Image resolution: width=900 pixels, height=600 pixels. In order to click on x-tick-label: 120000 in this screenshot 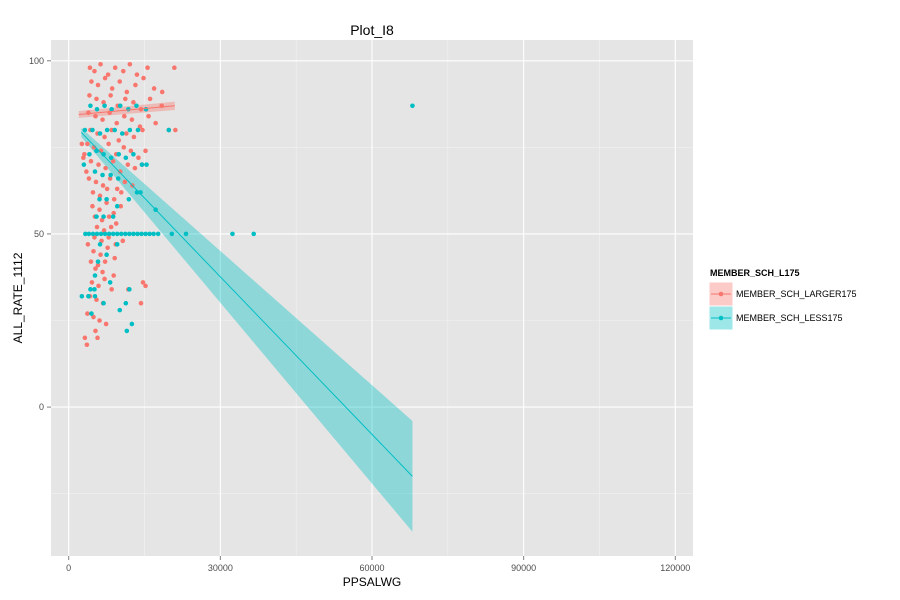, I will do `click(675, 568)`.